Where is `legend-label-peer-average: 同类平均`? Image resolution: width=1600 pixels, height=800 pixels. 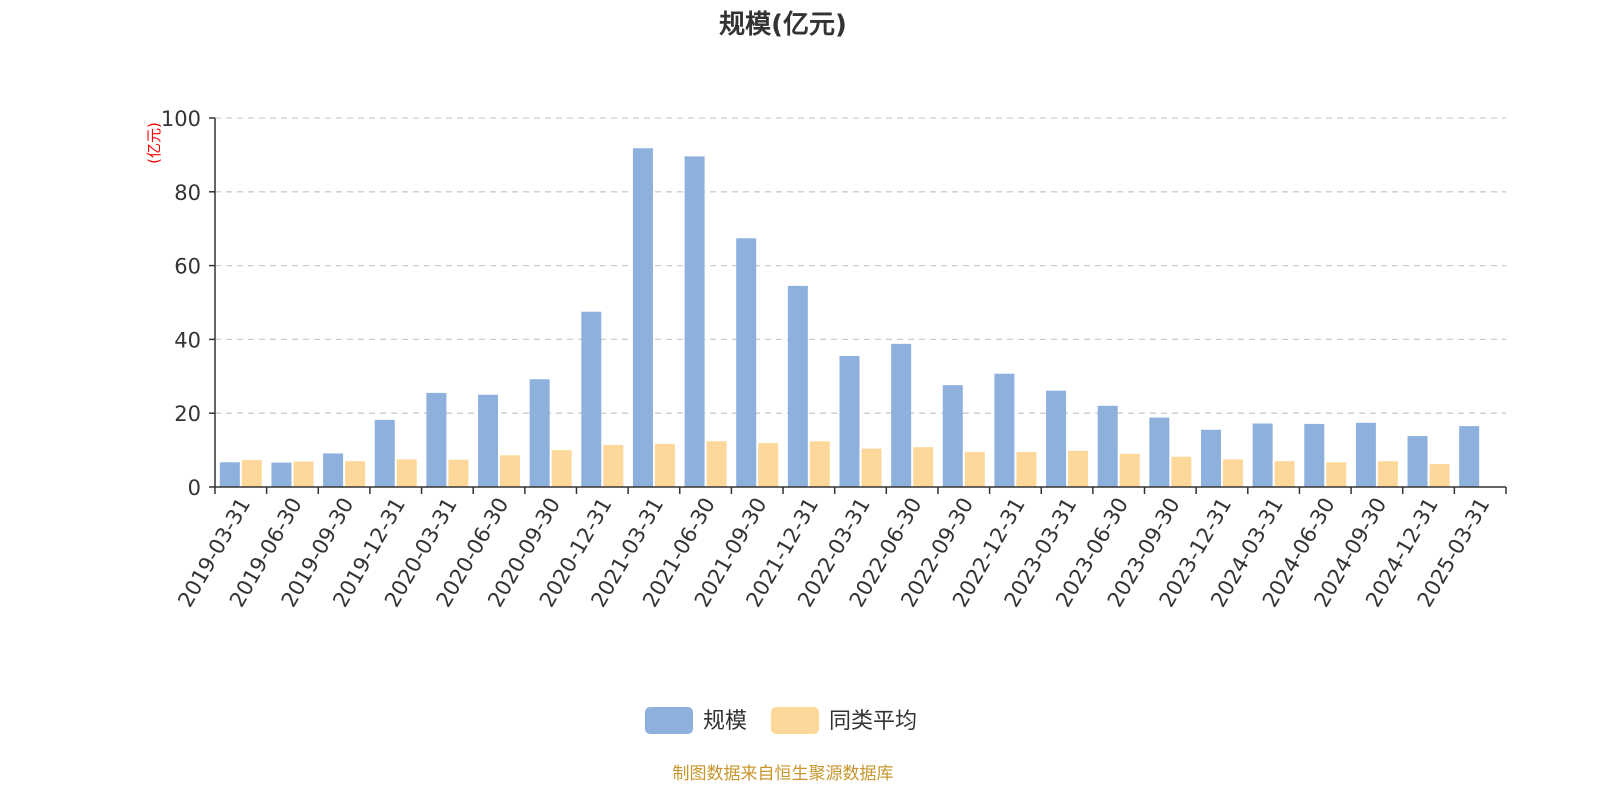
legend-label-peer-average: 同类平均 is located at coordinates (873, 721).